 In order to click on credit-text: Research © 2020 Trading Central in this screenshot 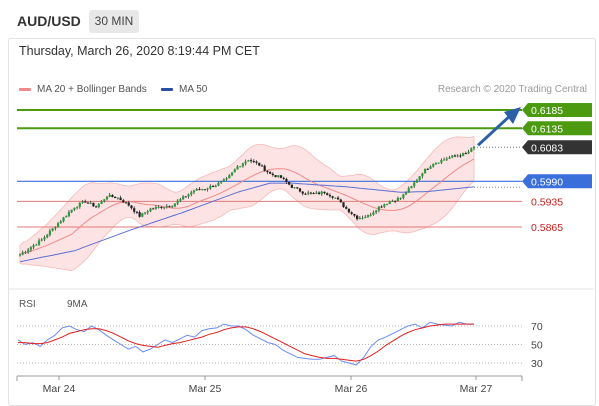, I will do `click(512, 89)`.